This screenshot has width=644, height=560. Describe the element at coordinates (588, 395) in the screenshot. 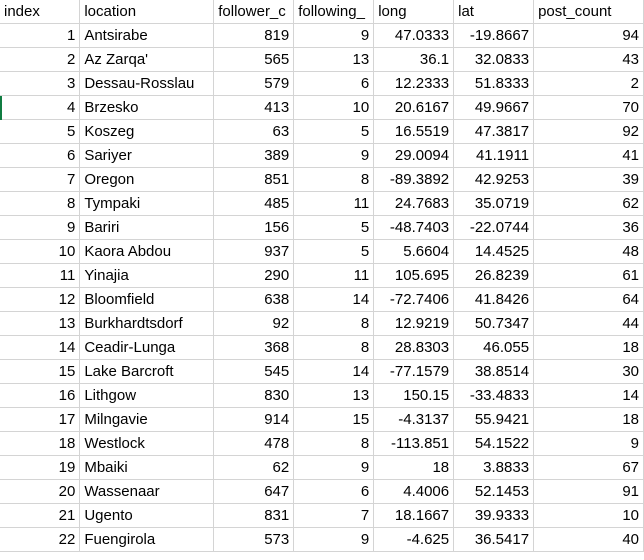

I see `cell-post-count: 14` at that location.